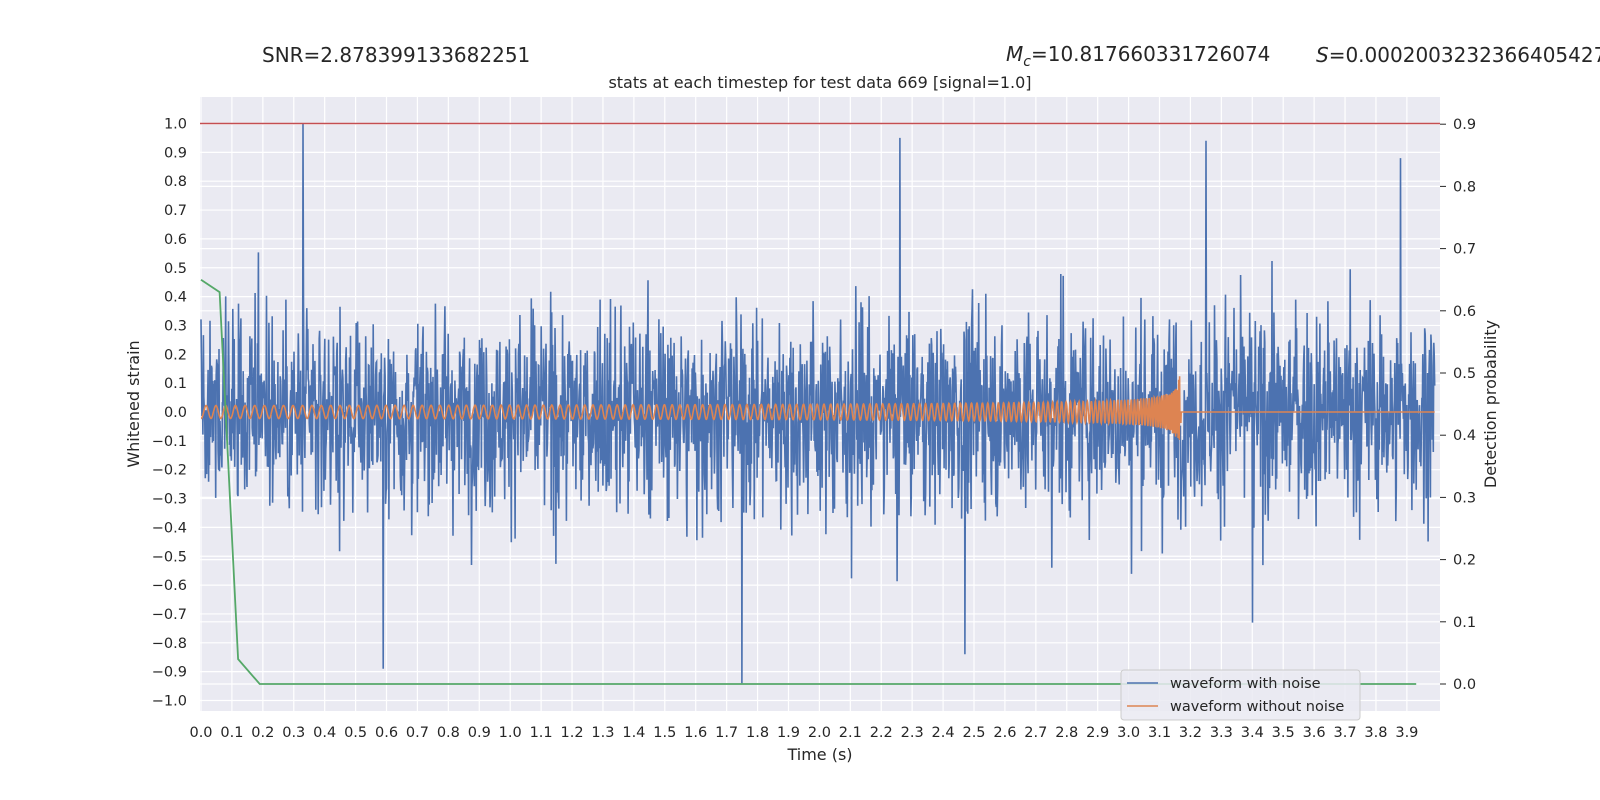 This screenshot has height=800, width=1600. I want to click on x-tick-label: 2.7, so click(1035, 733).